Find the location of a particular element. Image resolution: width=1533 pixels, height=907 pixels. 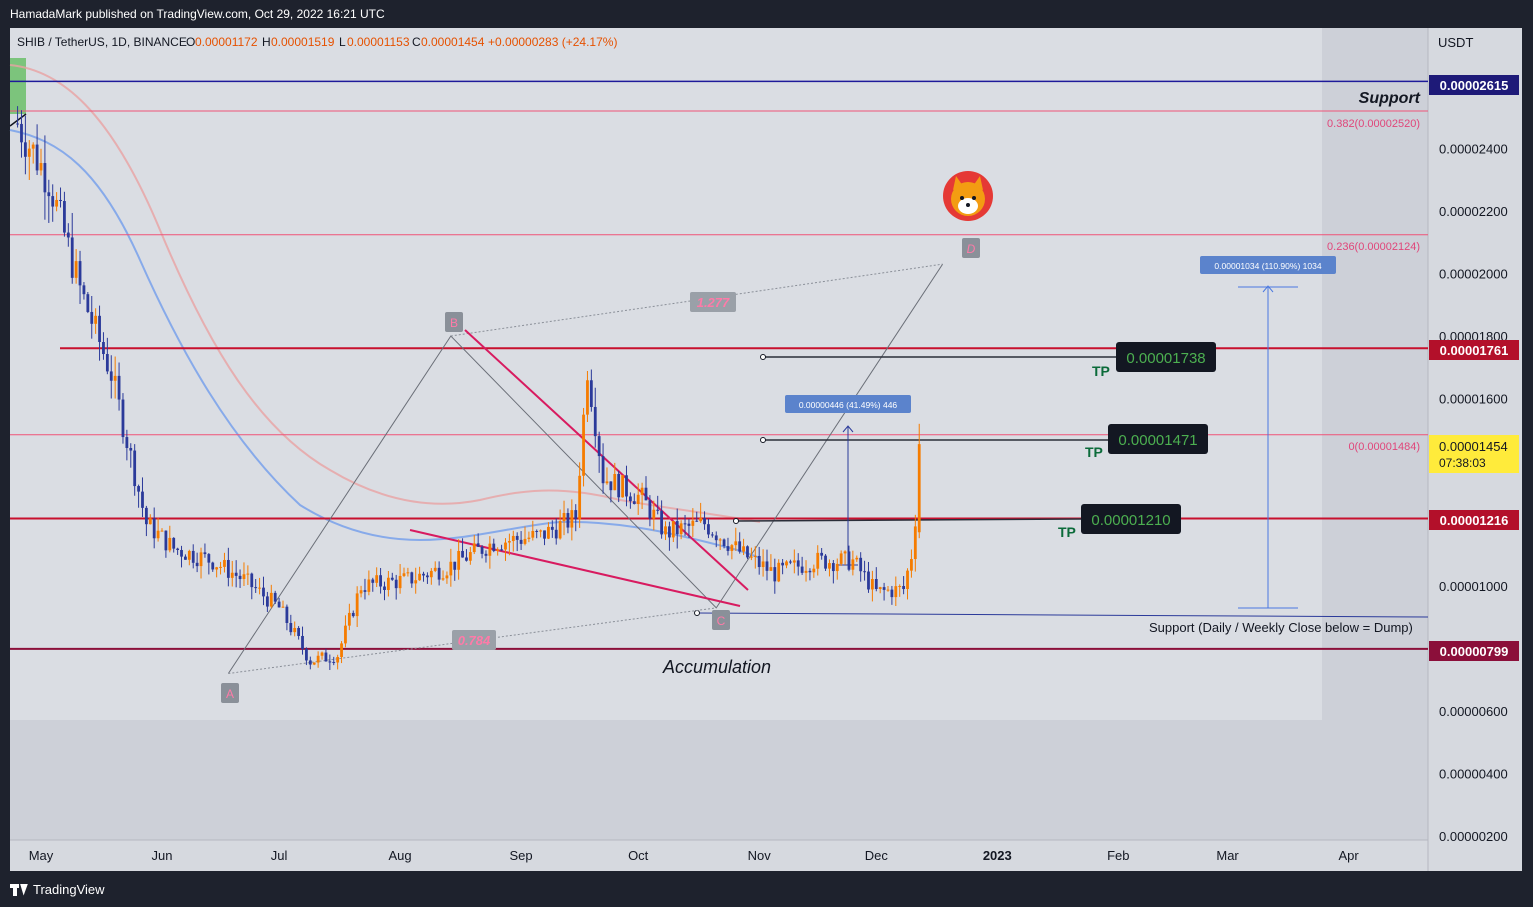

measure2-arrow is located at coordinates (1268, 289).